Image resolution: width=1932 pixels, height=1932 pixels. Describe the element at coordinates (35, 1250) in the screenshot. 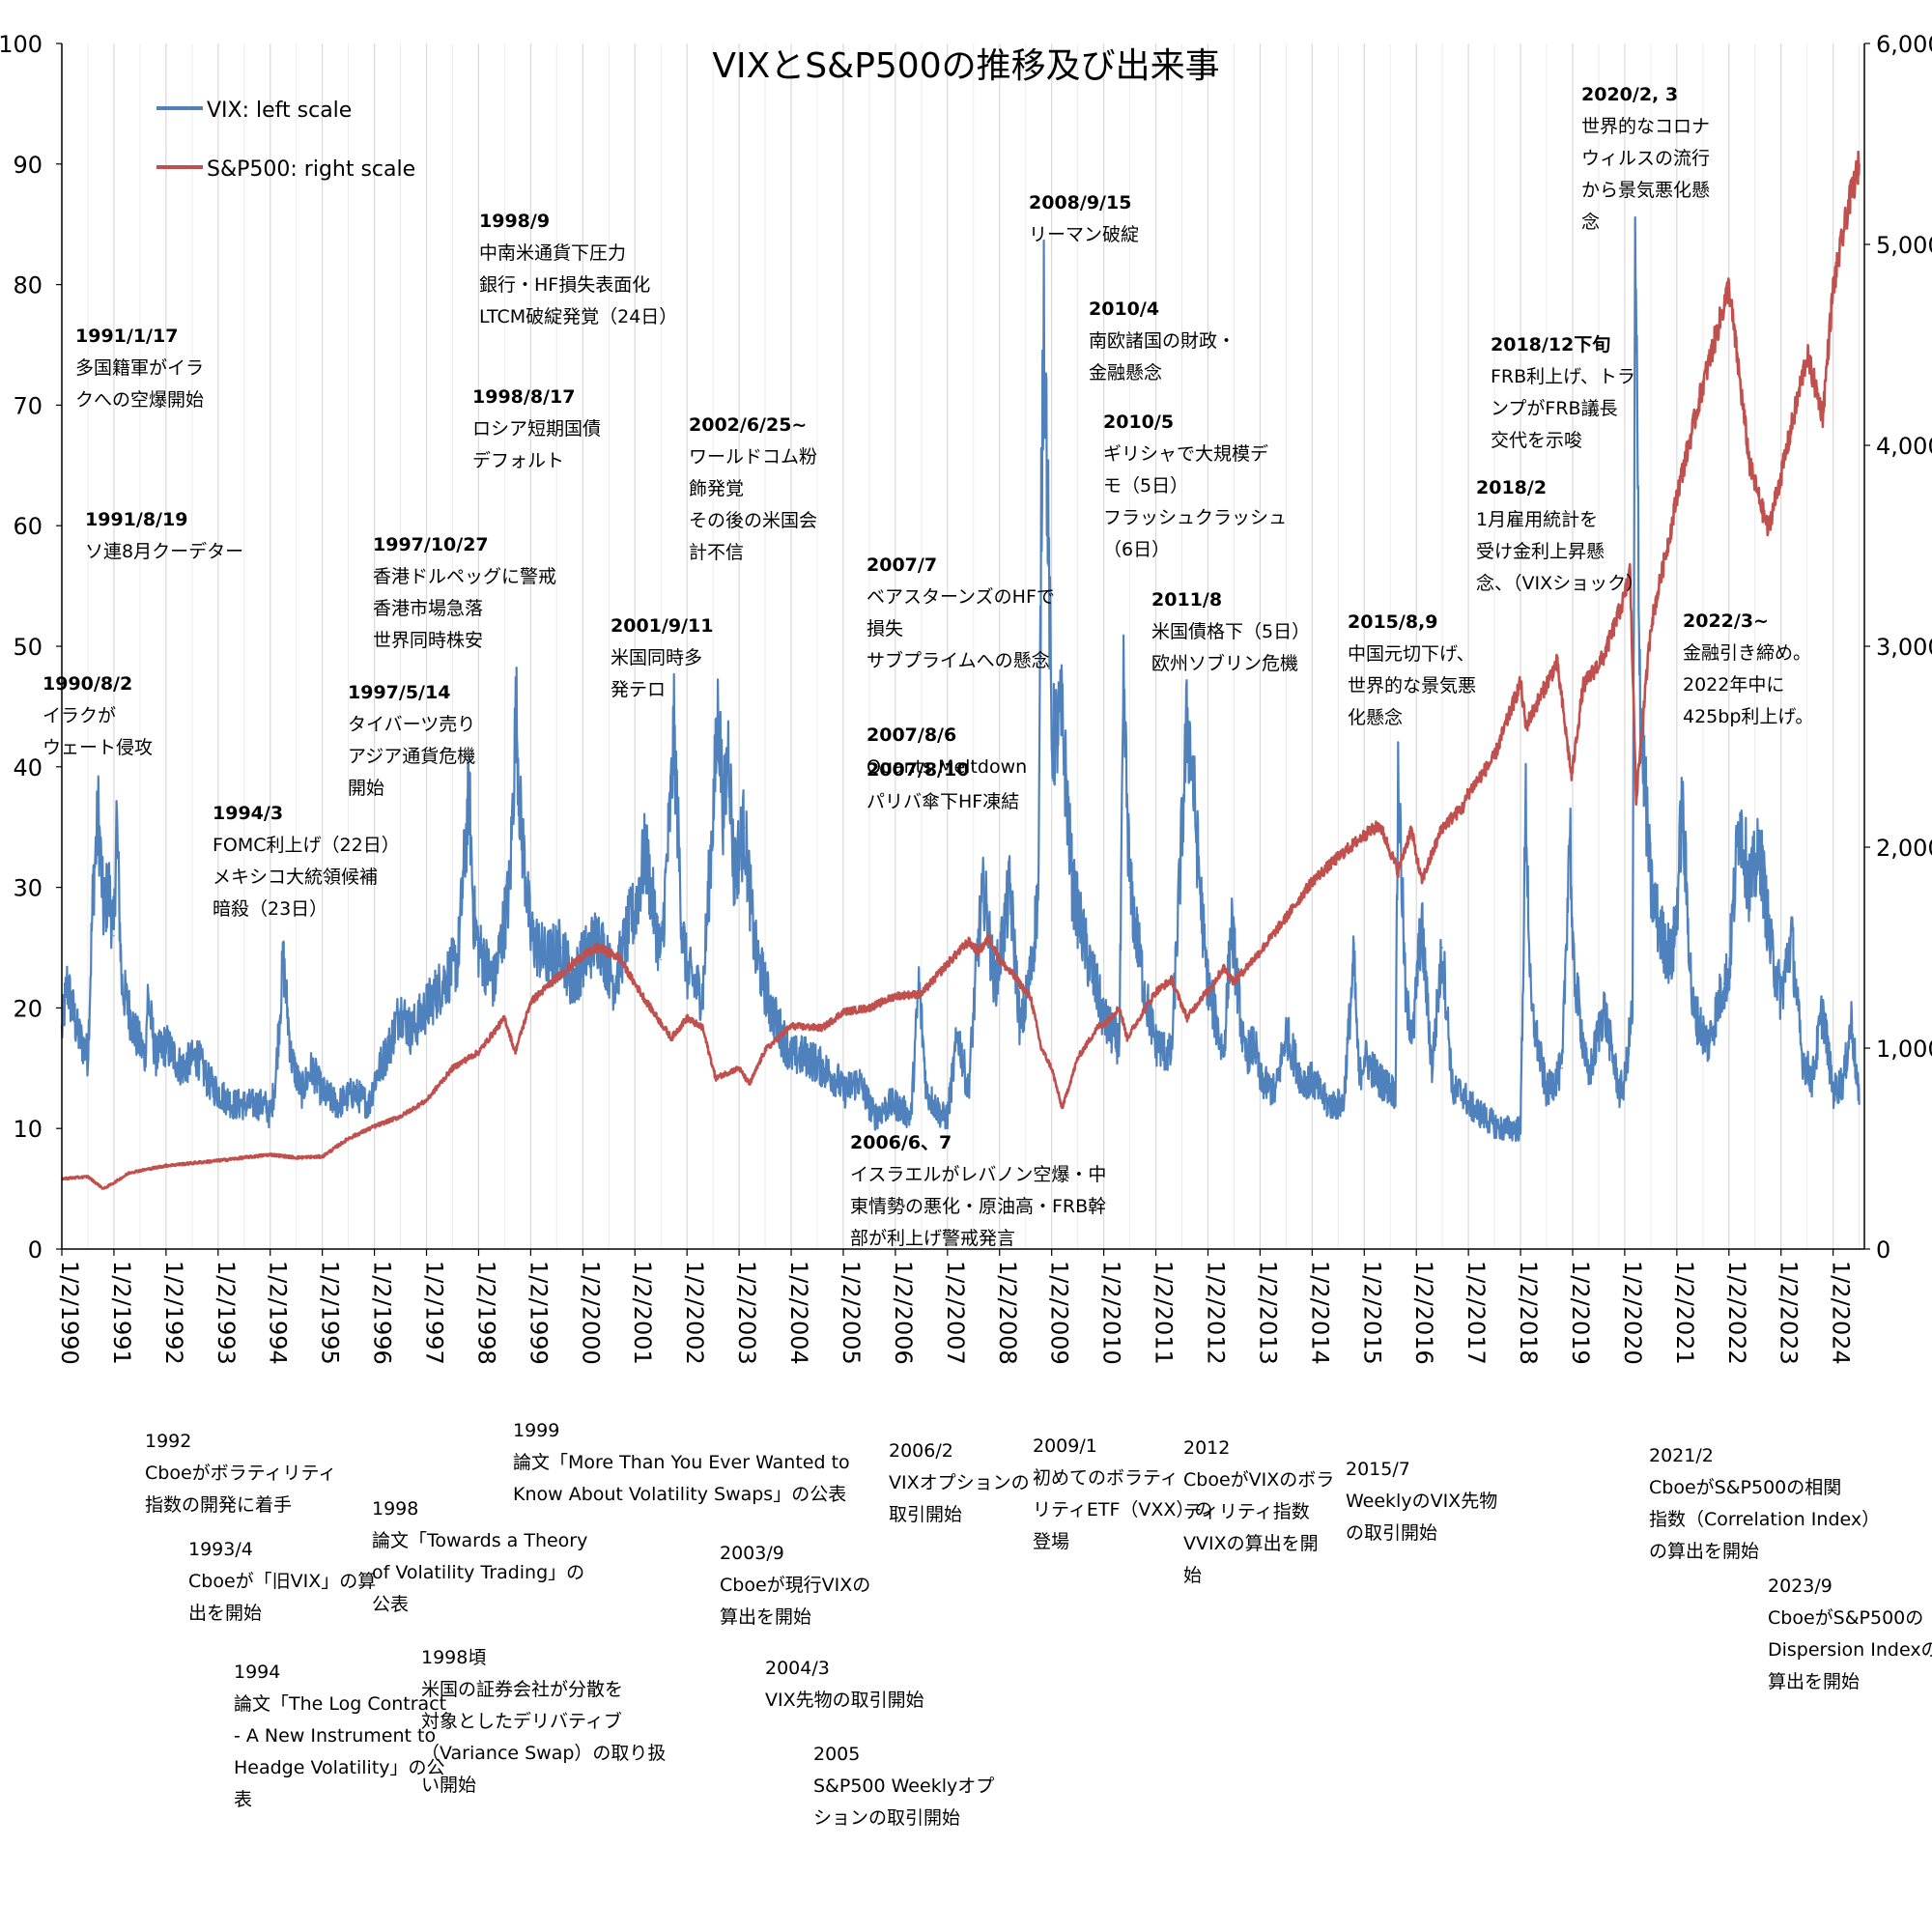

I see `left-tick-label: 0` at that location.